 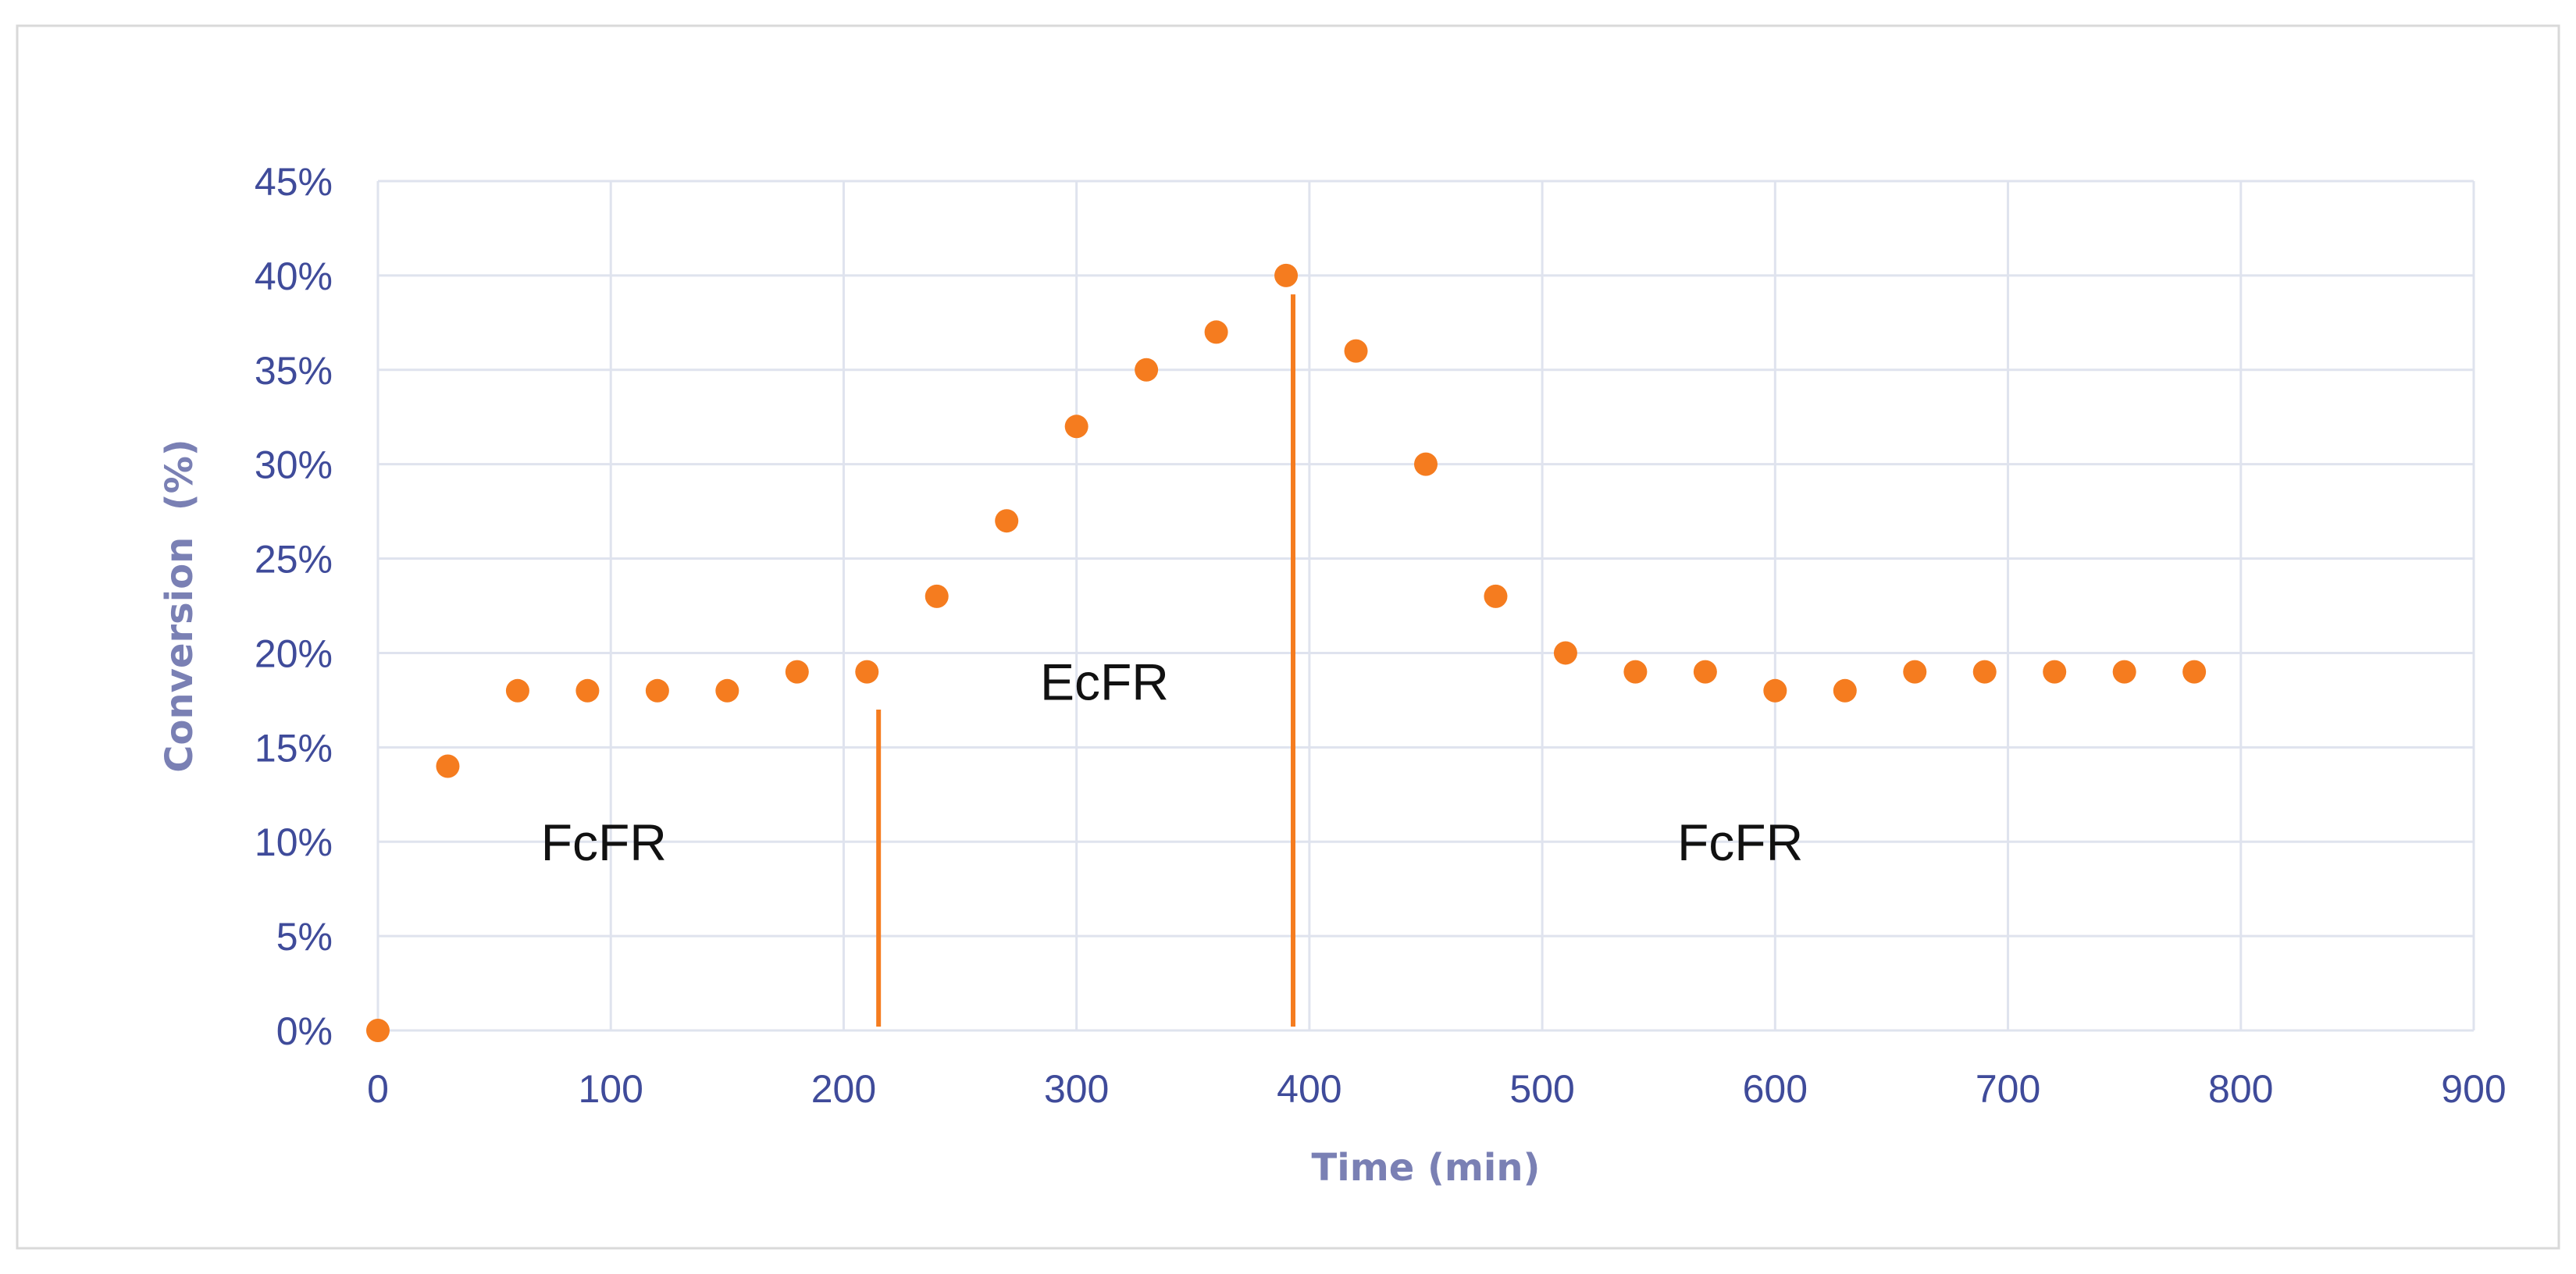 What do you see at coordinates (611, 1089) in the screenshot?
I see `x-tick-label: 100` at bounding box center [611, 1089].